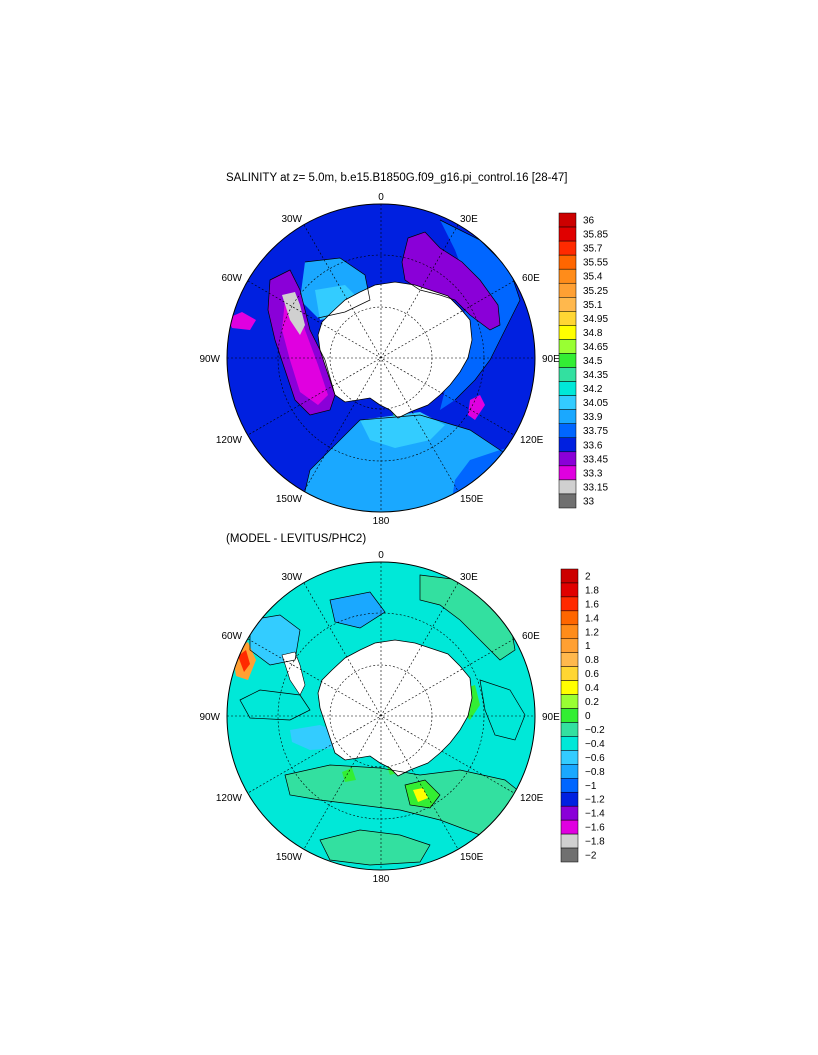 The height and width of the screenshot is (1055, 818). What do you see at coordinates (595, 347) in the screenshot?
I see `colorbar-tick-label: 34.65` at bounding box center [595, 347].